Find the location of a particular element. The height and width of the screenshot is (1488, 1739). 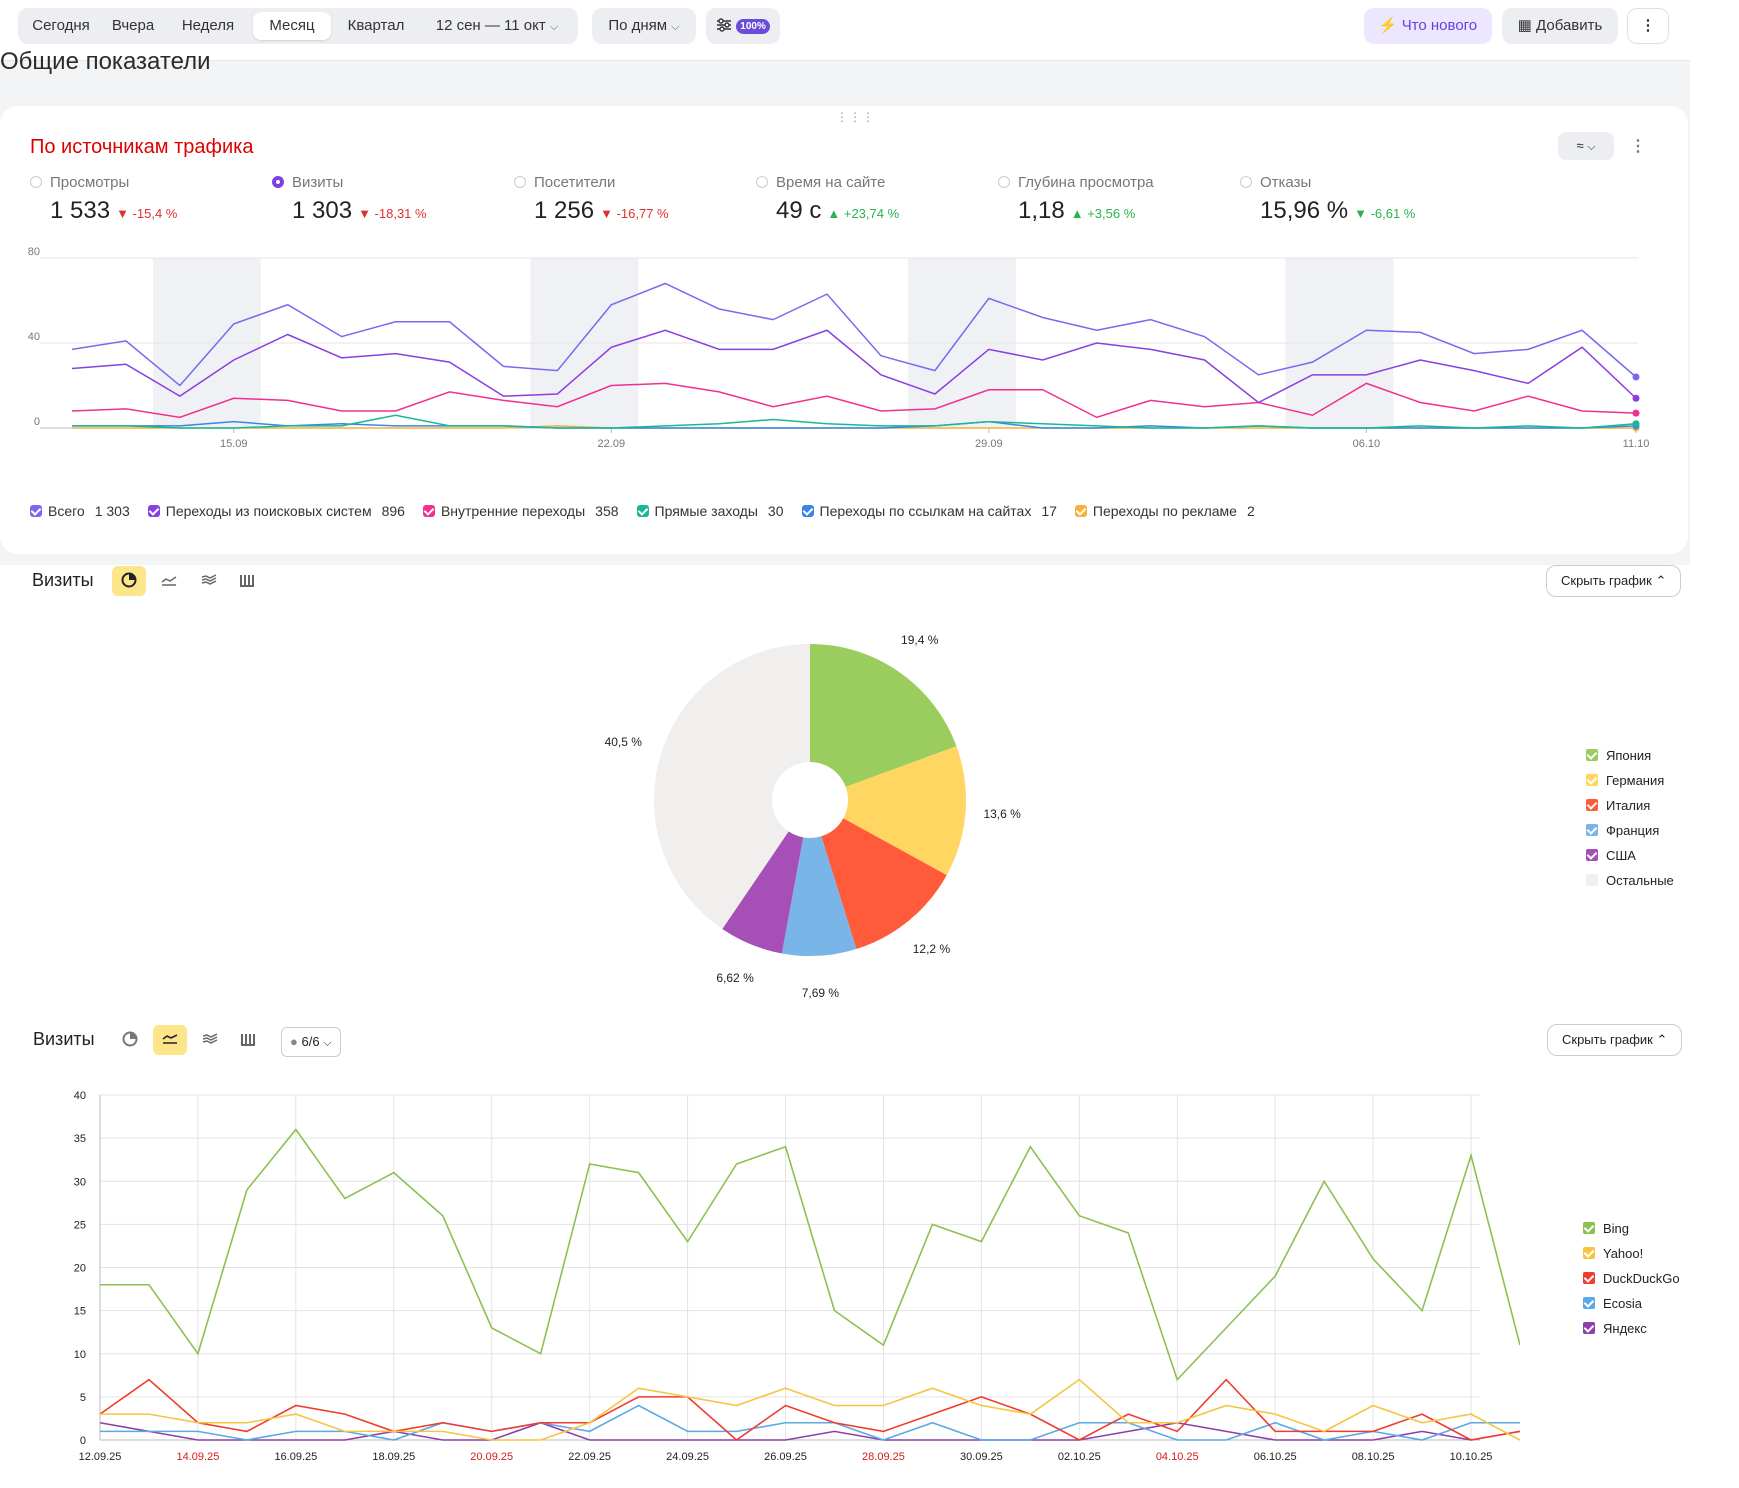

legend-value: 358 is located at coordinates (607, 511).